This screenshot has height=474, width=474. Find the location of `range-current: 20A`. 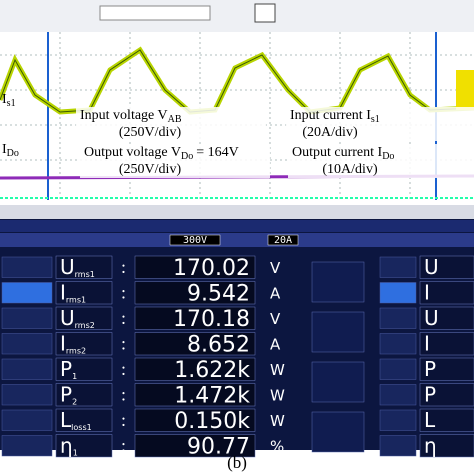

range-current: 20A is located at coordinates (283, 240).